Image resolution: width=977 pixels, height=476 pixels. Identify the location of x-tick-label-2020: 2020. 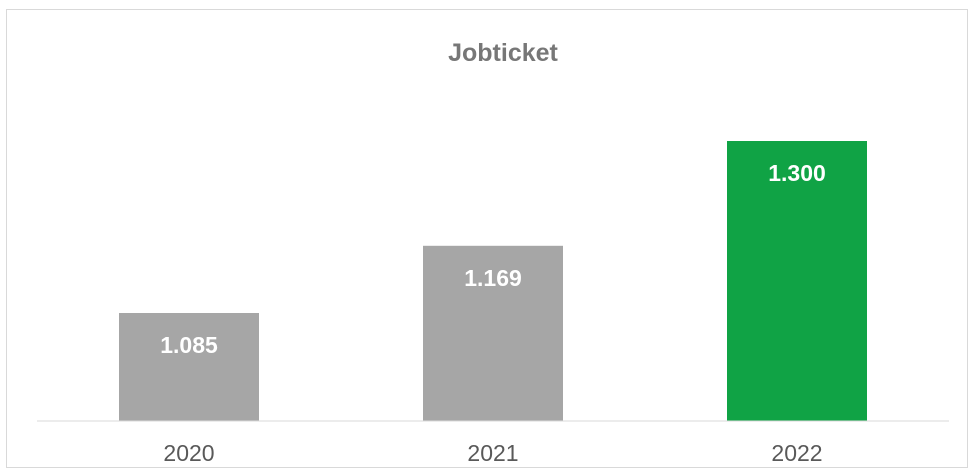
(188, 453).